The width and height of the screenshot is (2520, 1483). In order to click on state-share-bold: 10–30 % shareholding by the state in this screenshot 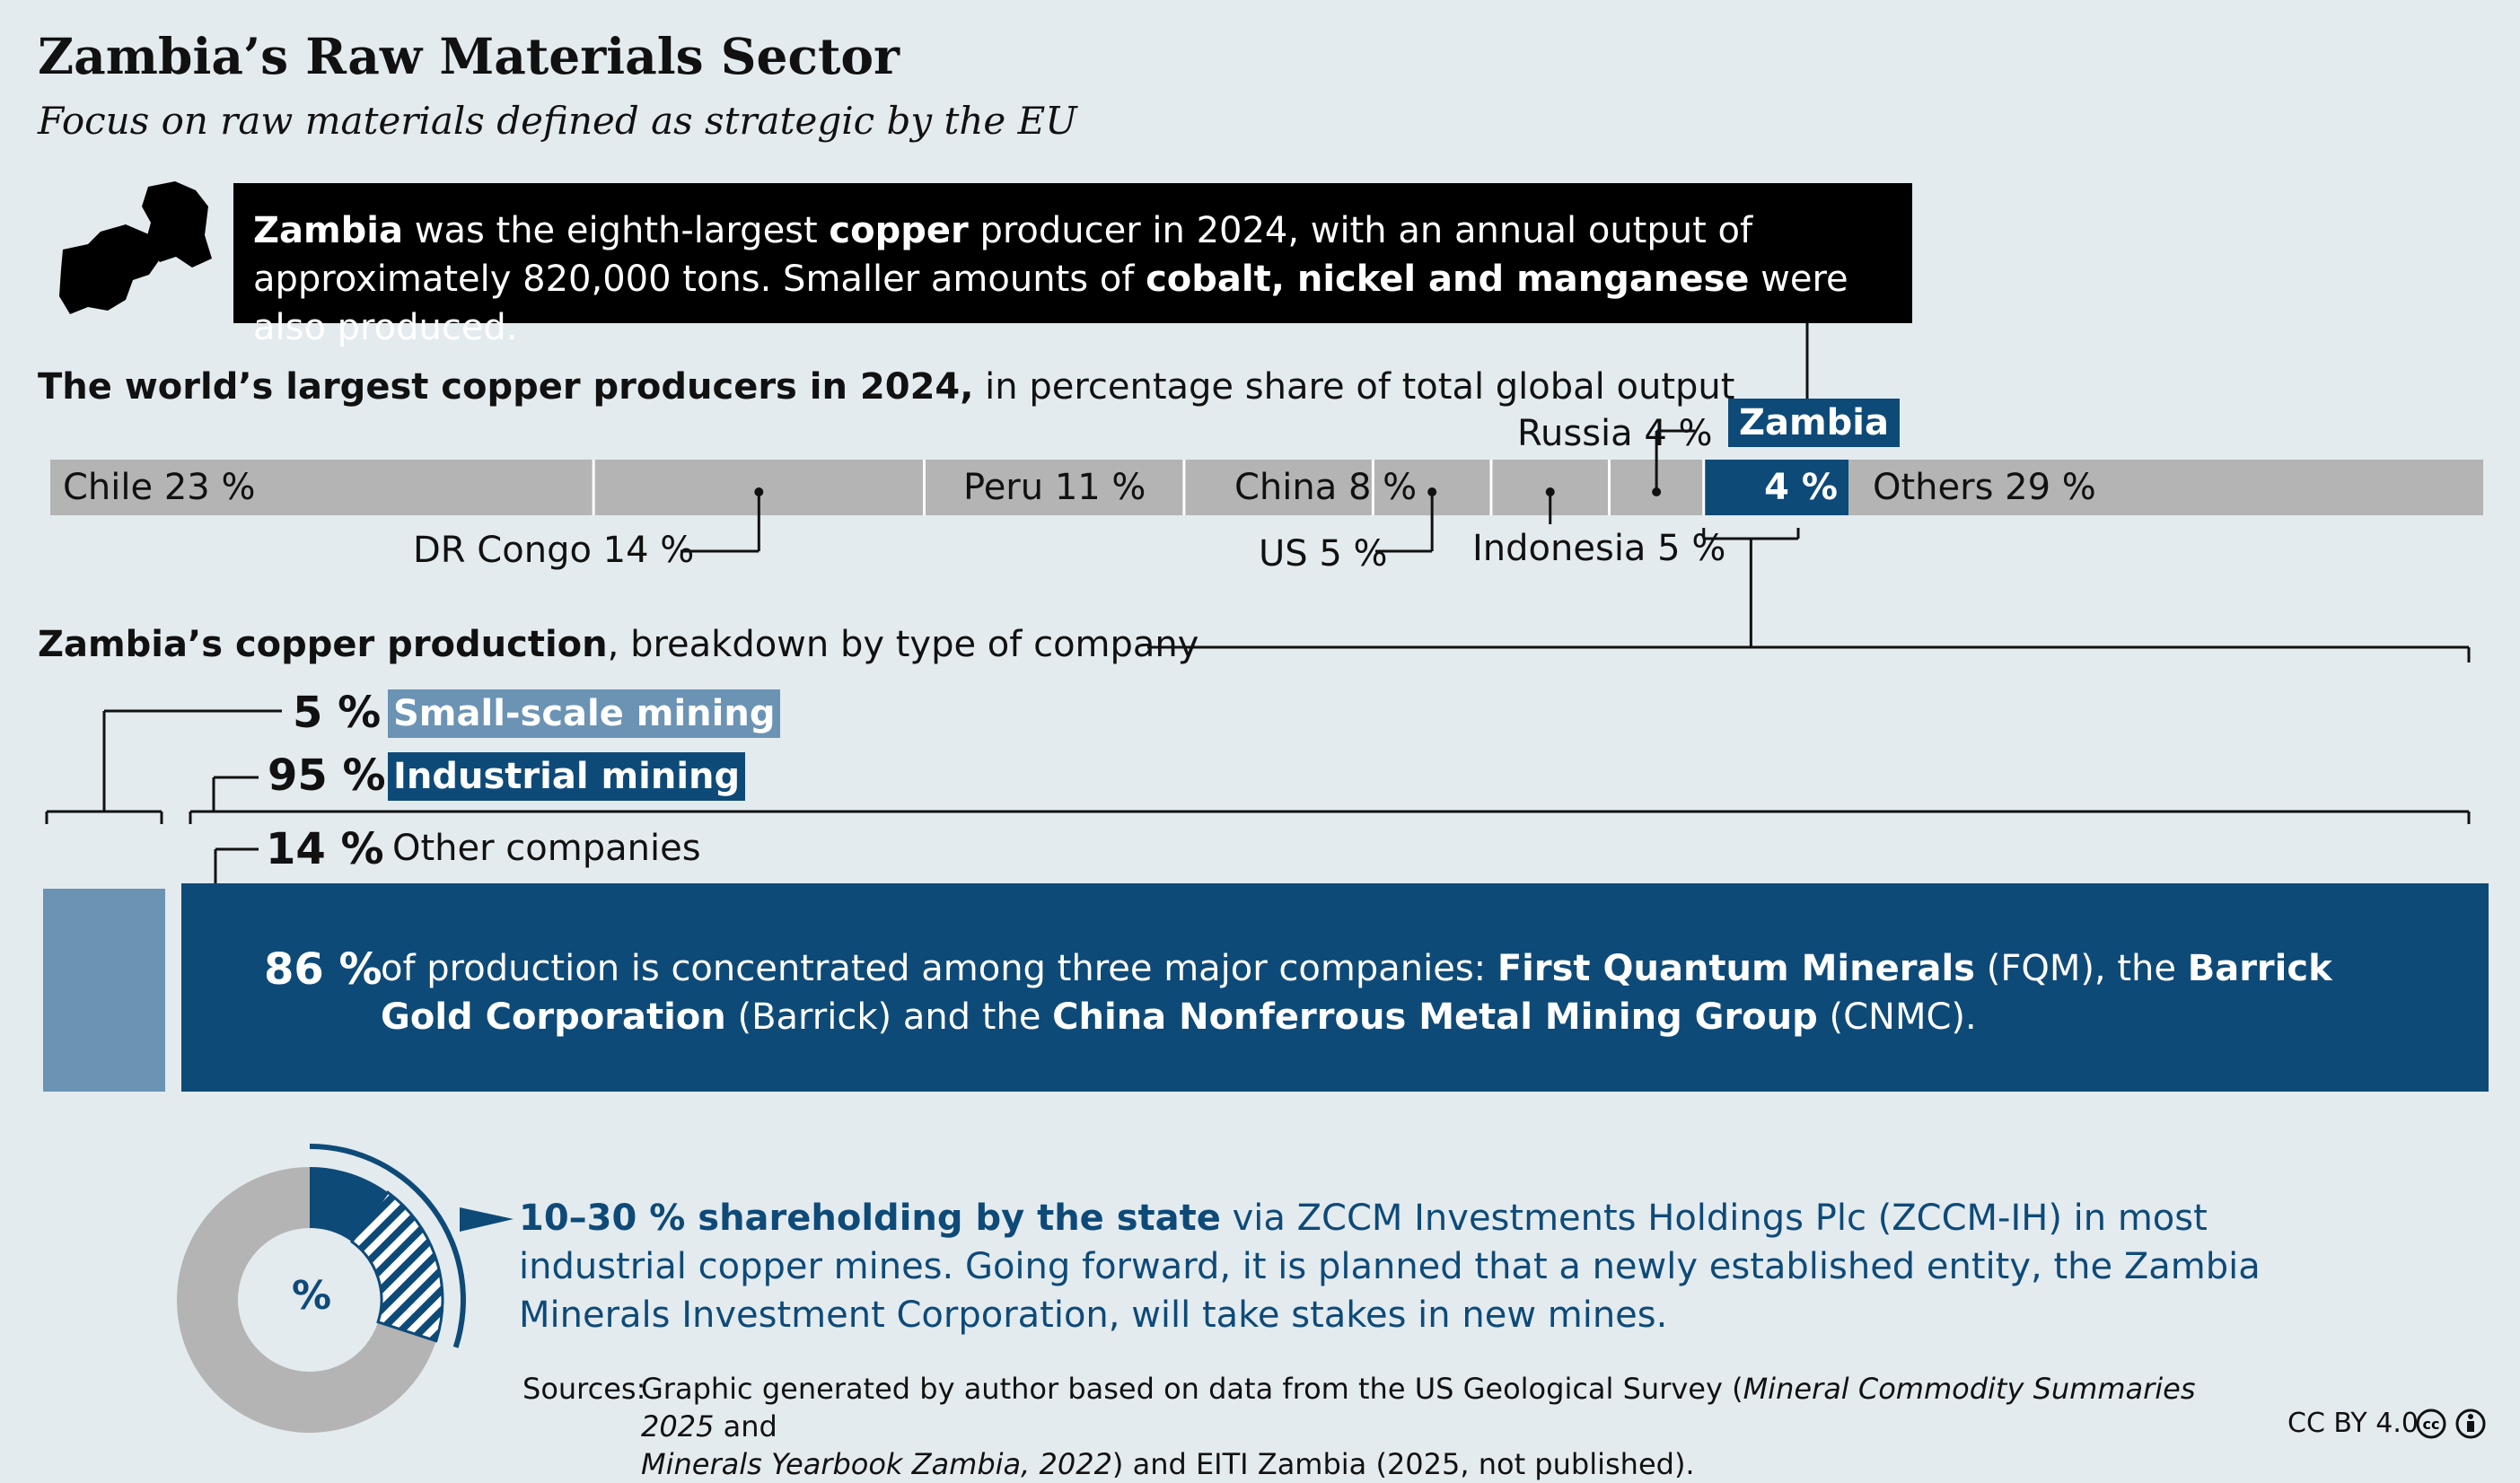, I will do `click(870, 1218)`.